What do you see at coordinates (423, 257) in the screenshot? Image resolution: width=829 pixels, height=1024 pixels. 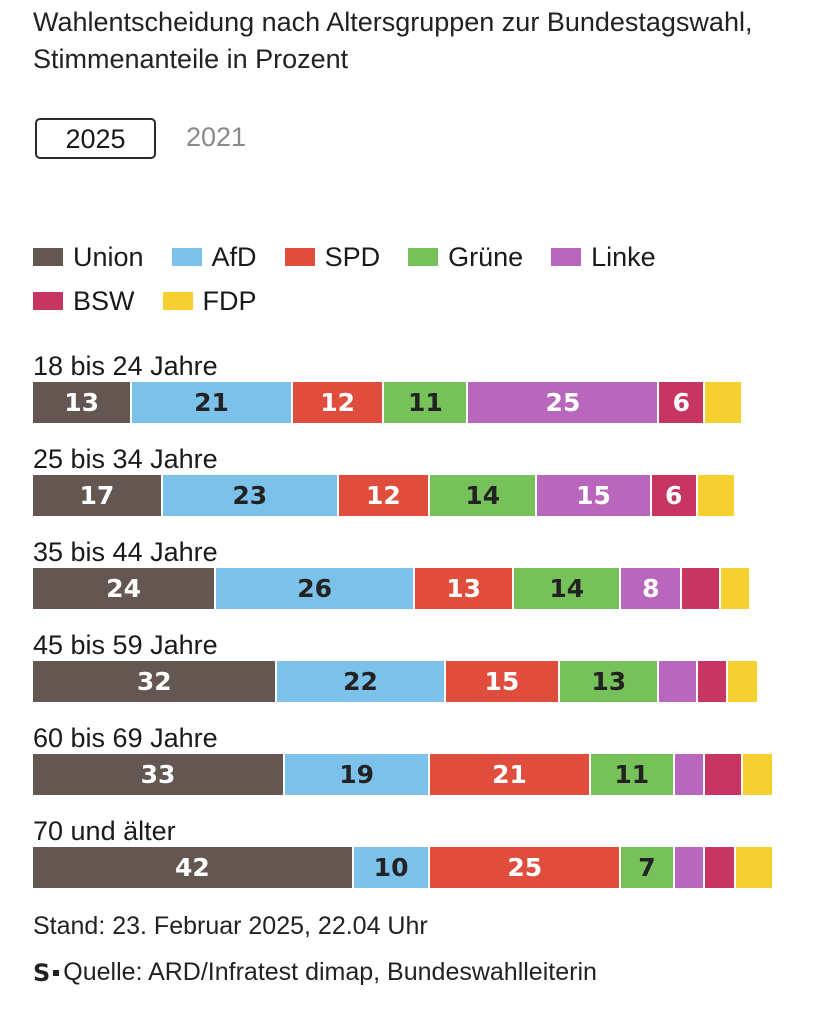 I see `legend-swatch-gruene` at bounding box center [423, 257].